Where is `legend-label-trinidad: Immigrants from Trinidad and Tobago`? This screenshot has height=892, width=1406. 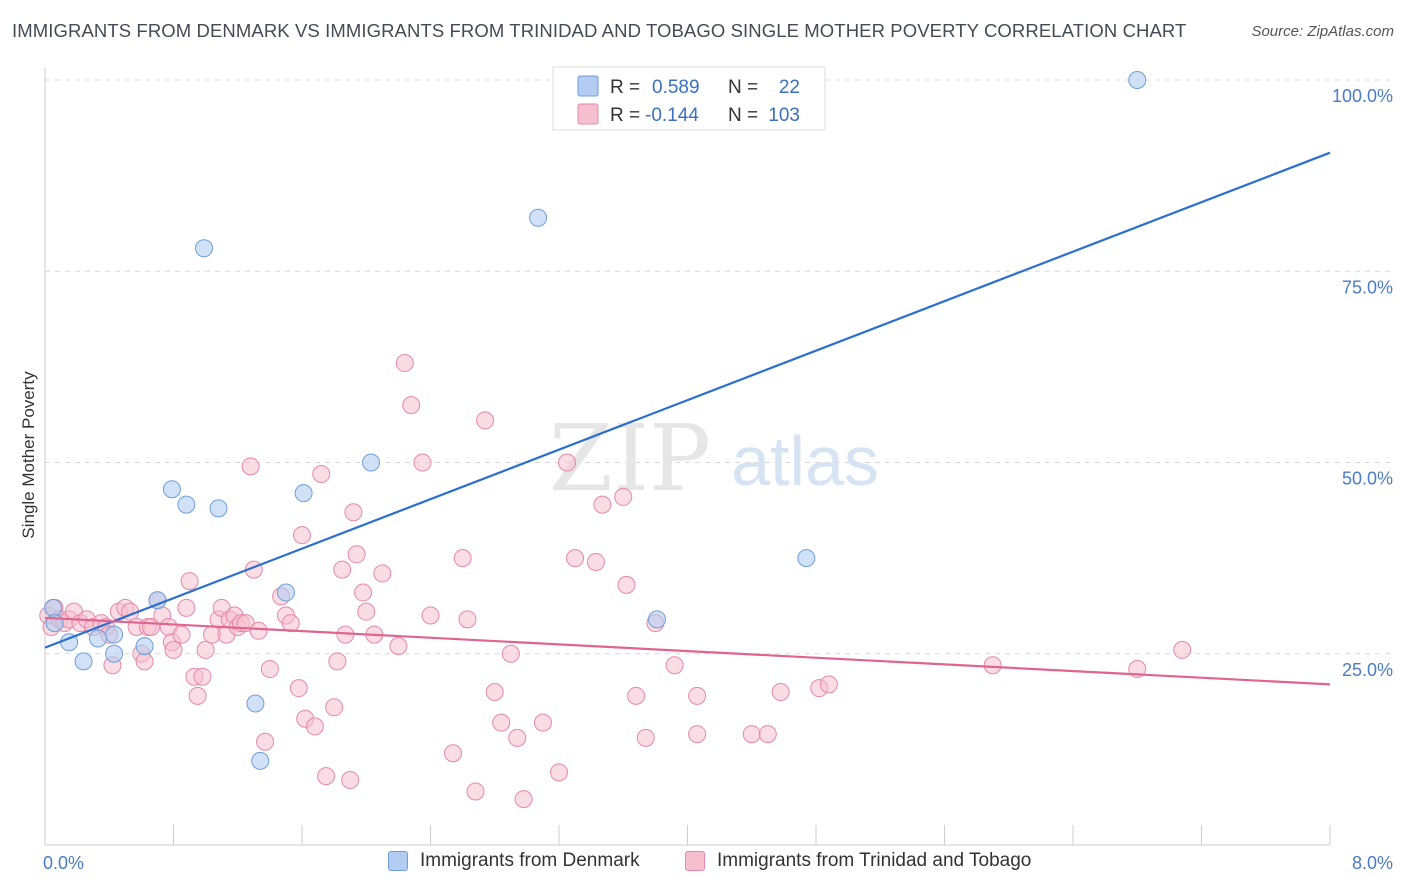 legend-label-trinidad: Immigrants from Trinidad and Tobago is located at coordinates (874, 860).